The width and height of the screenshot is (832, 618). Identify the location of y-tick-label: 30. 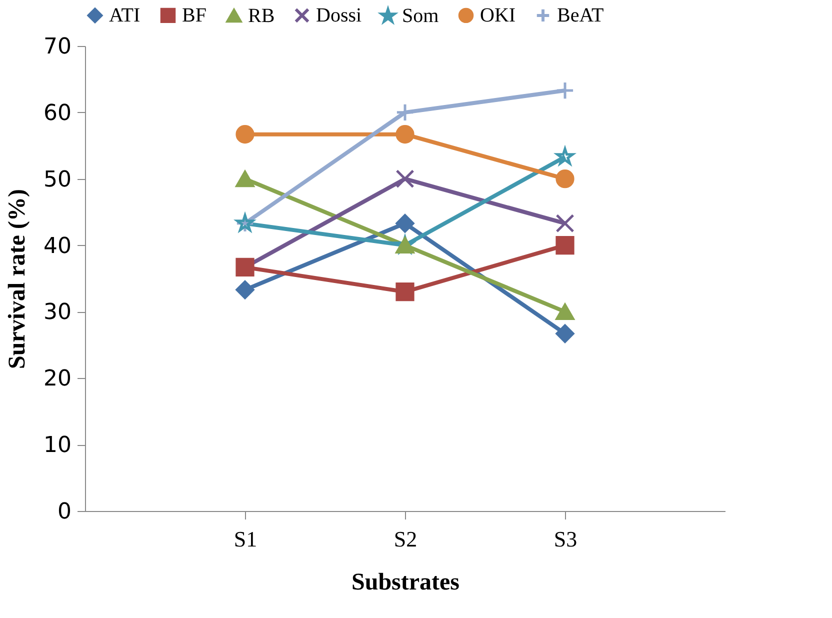
(58, 313).